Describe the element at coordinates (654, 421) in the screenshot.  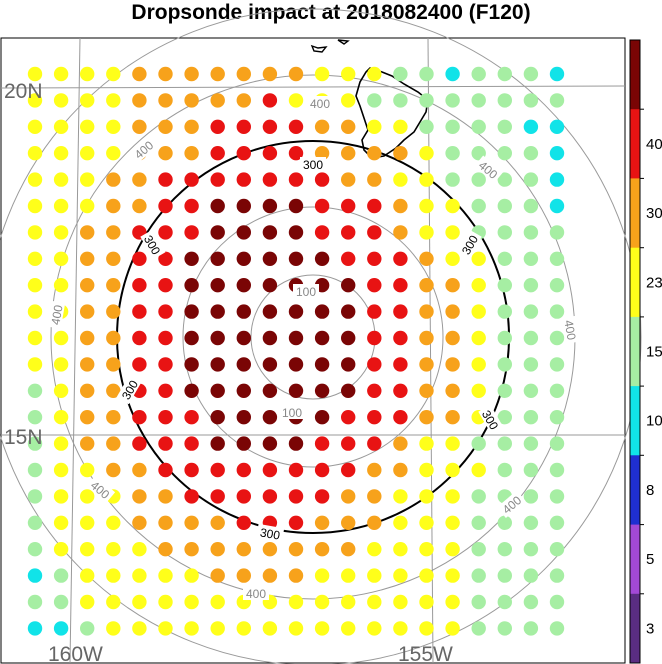
I see `colorbar-tick-label: 10` at that location.